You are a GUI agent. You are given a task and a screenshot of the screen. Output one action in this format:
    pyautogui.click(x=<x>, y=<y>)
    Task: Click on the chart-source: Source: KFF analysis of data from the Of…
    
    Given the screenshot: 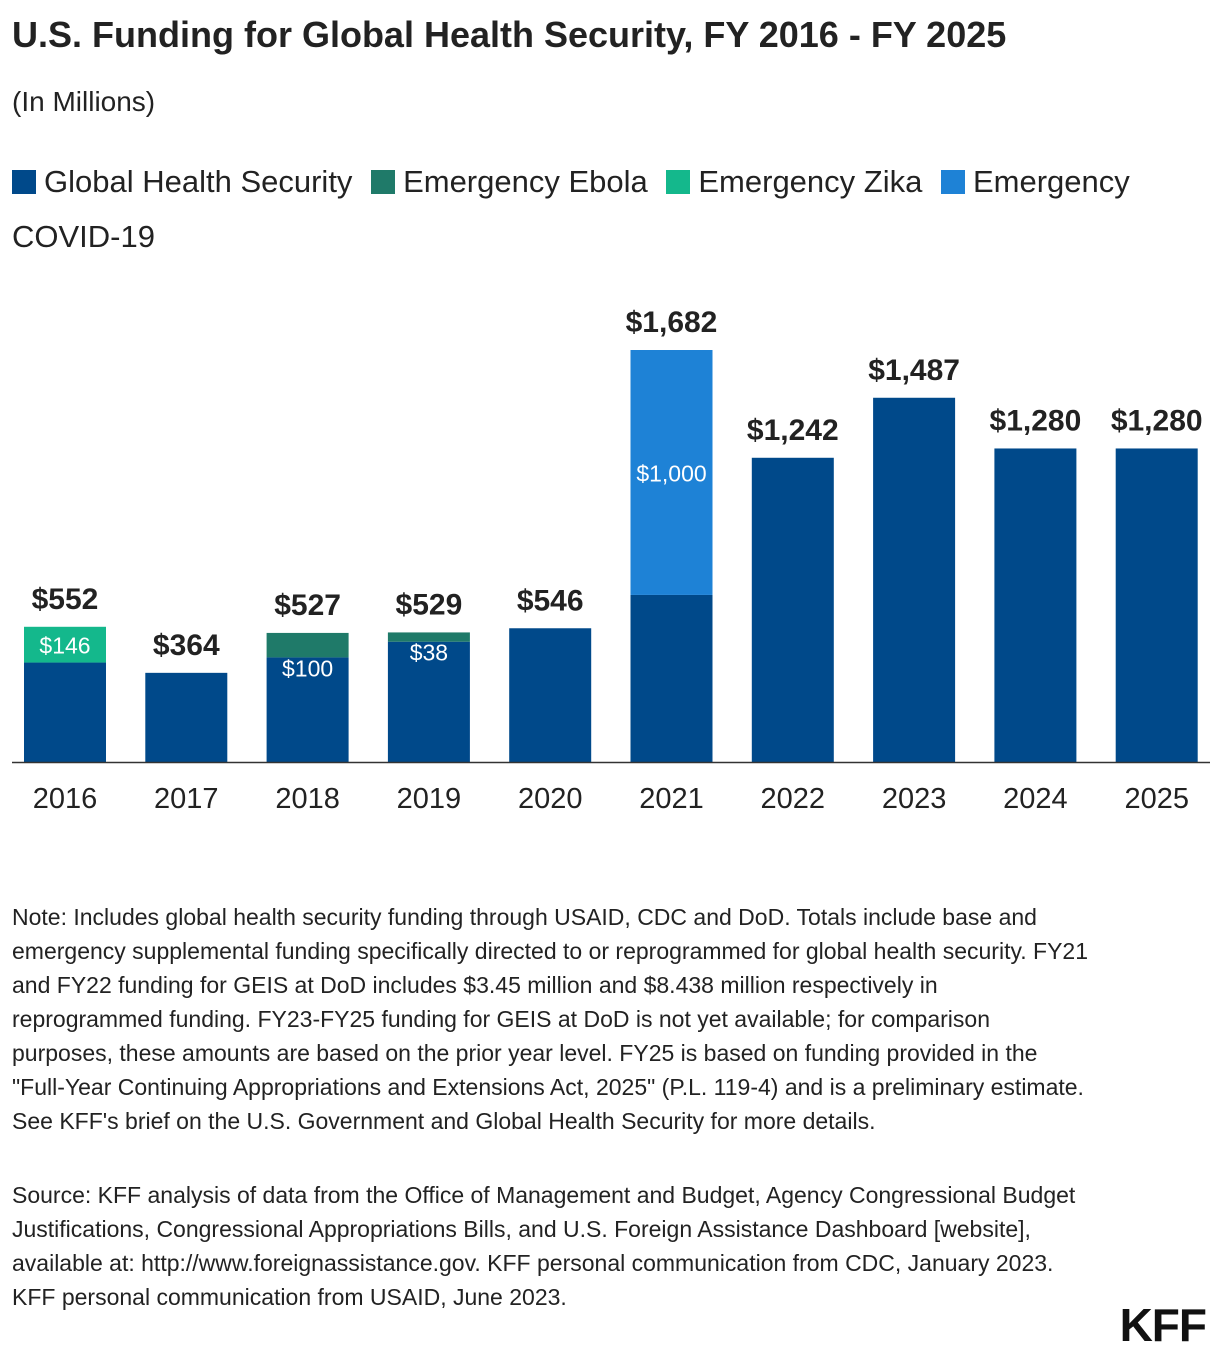 What is the action you would take?
    pyautogui.click(x=544, y=1246)
    